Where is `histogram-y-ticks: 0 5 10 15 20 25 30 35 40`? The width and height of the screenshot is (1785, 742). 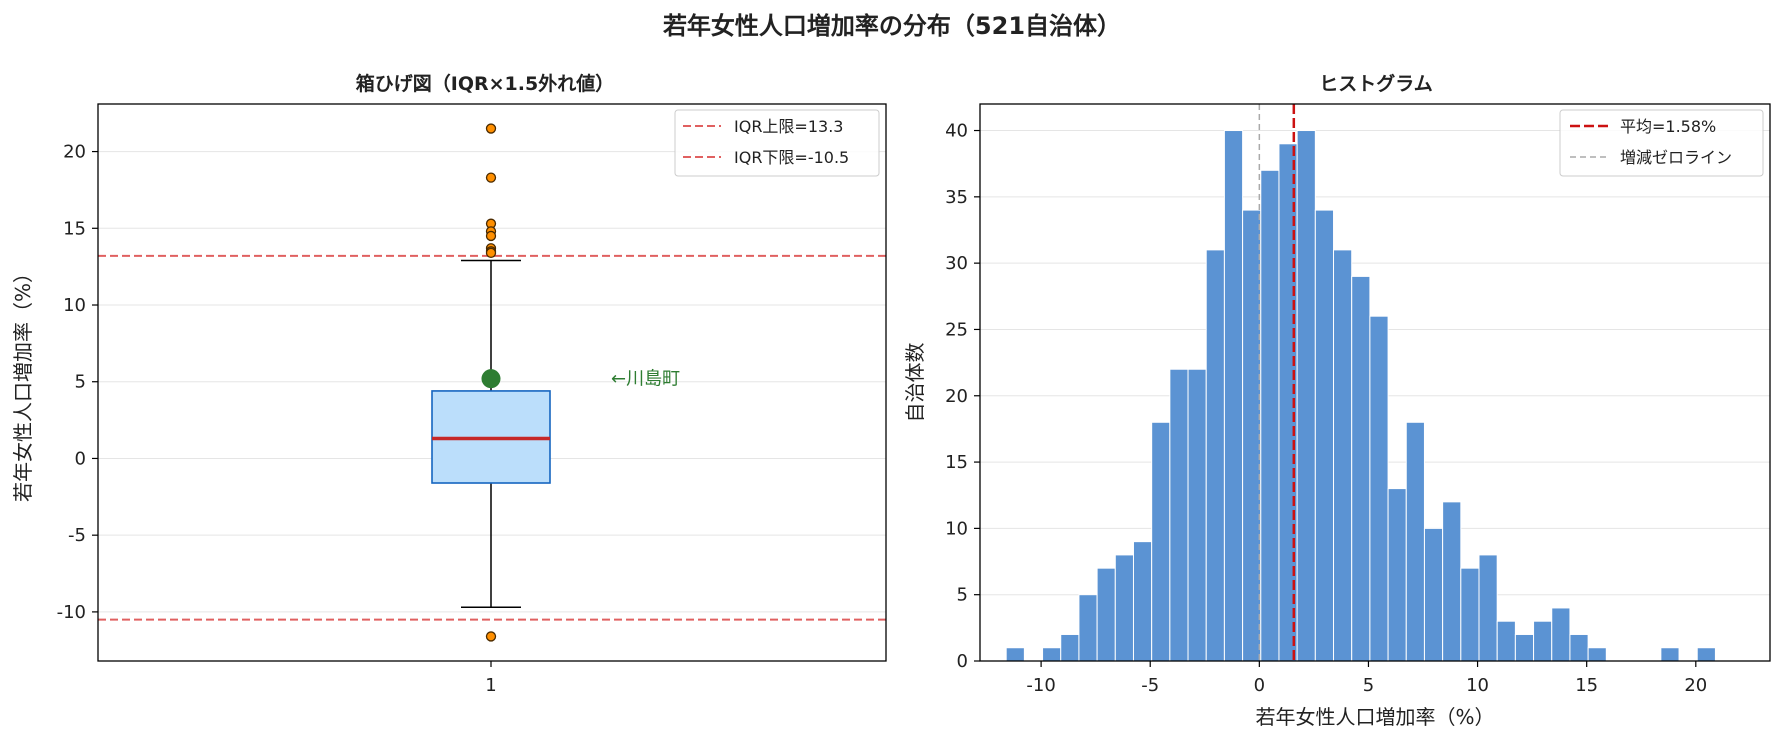
histogram-y-ticks: 0 5 10 15 20 25 30 35 40 is located at coordinates (962, 396).